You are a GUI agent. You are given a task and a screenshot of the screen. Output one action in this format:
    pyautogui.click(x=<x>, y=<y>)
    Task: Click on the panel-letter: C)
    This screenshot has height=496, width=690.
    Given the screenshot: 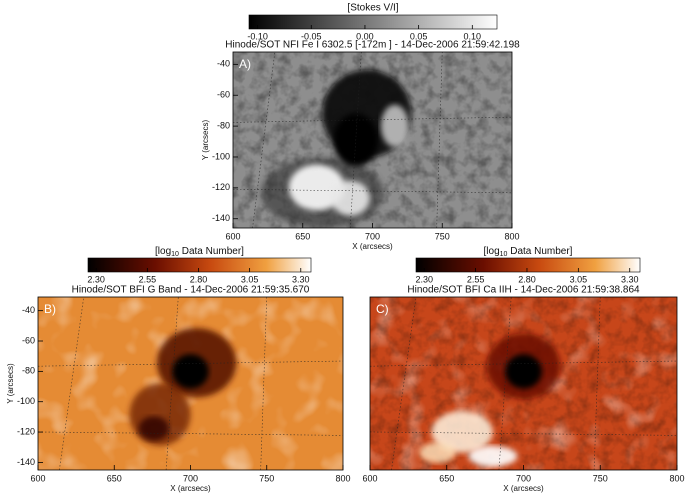 What is the action you would take?
    pyautogui.click(x=382, y=309)
    